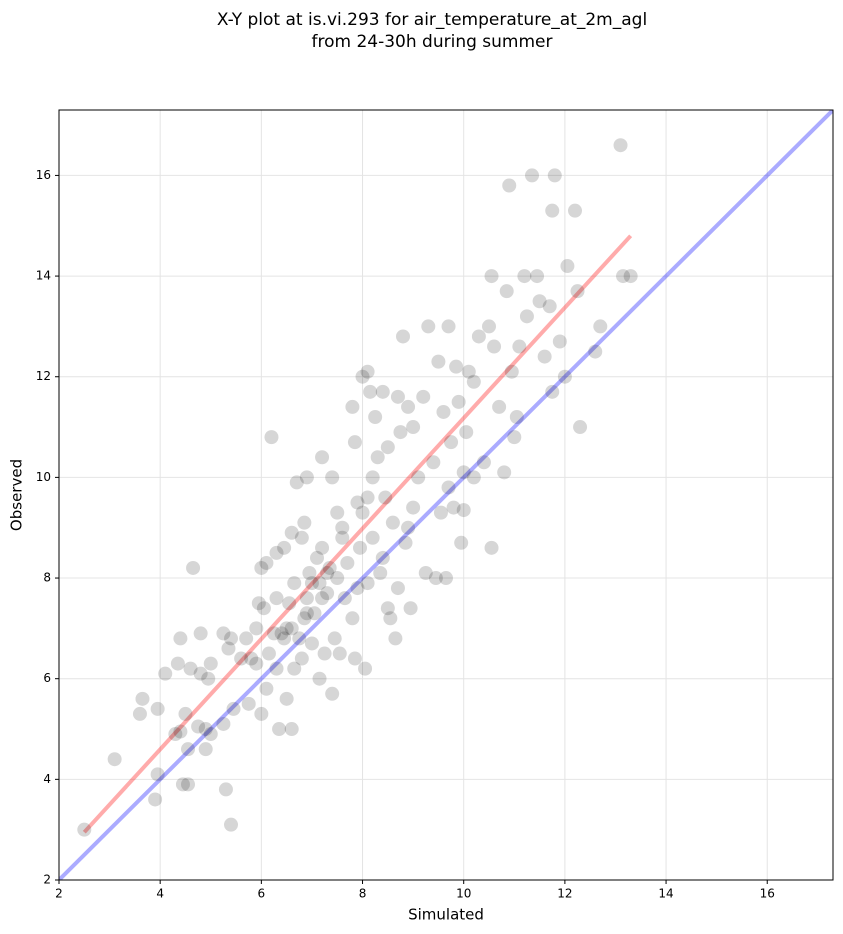 Image resolution: width=843 pixels, height=934 pixels. I want to click on y-tick-label: 8, so click(47, 578).